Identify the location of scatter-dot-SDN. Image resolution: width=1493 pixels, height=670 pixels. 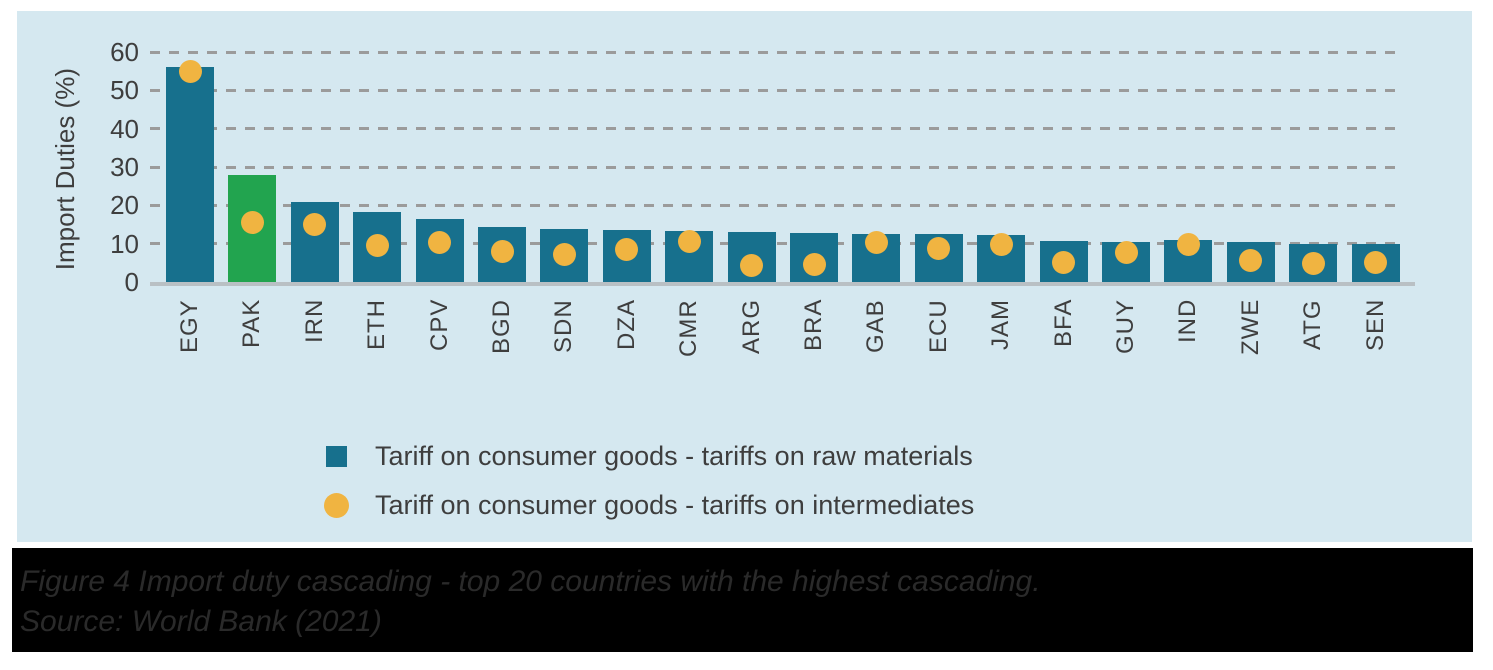
(564, 254).